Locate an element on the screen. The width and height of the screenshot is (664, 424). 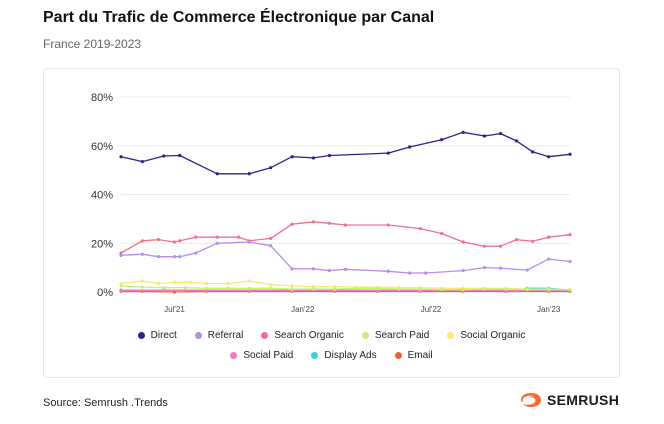
semrush-logo: SEMRUSH is located at coordinates (569, 400).